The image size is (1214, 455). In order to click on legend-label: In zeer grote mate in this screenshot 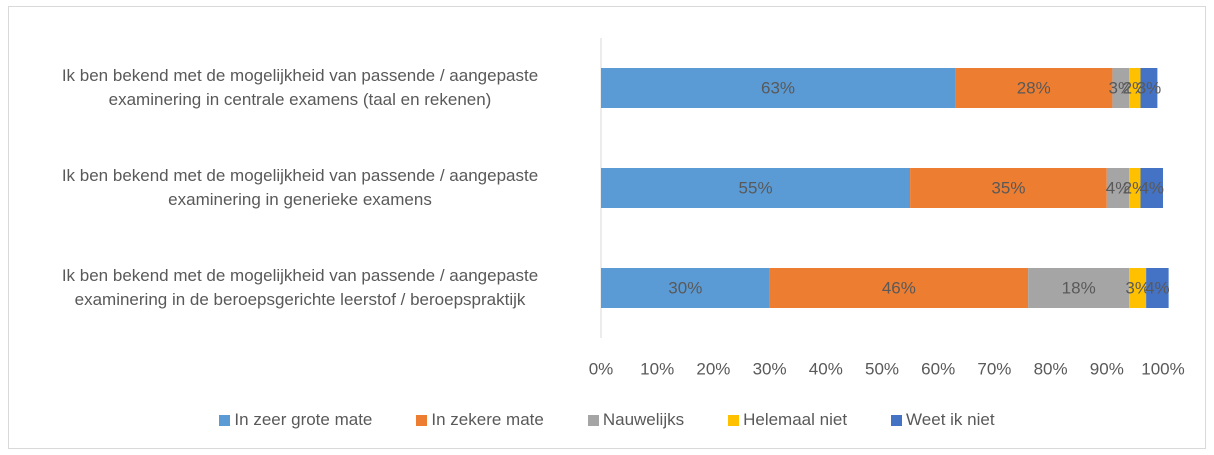, I will do `click(303, 419)`.